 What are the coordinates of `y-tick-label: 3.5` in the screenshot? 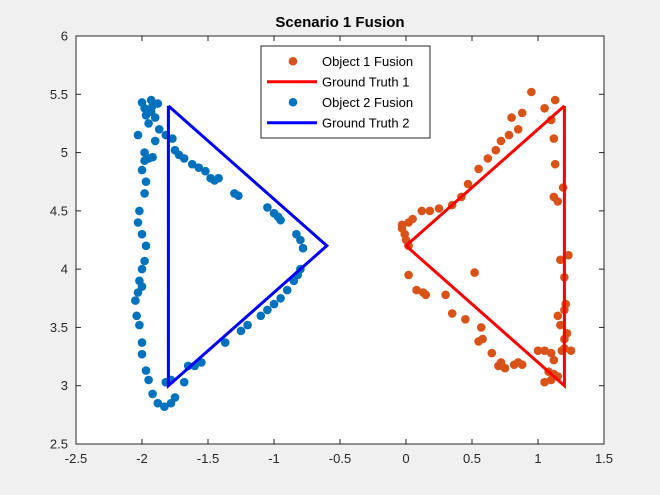 It's located at (59, 327).